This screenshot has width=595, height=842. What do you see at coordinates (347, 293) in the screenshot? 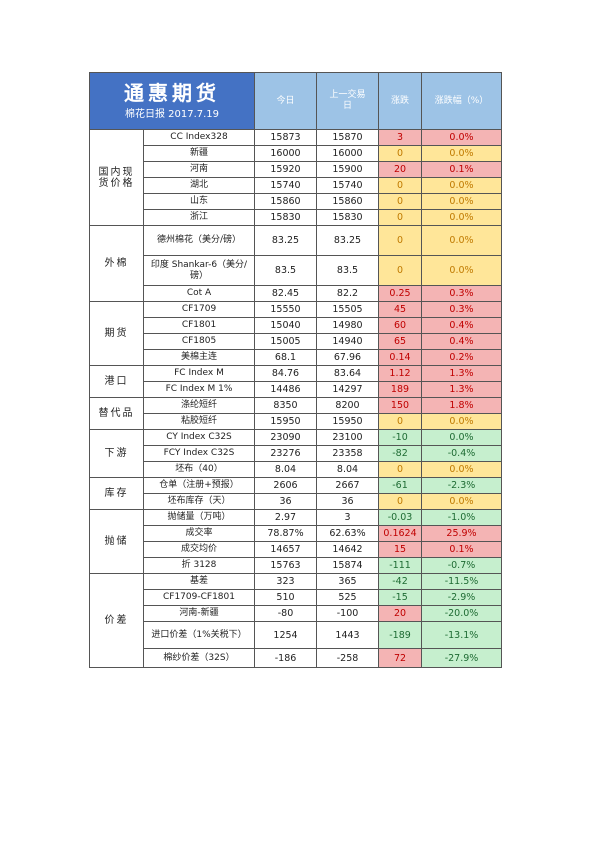
I see `prev-day-value: 82.2` at bounding box center [347, 293].